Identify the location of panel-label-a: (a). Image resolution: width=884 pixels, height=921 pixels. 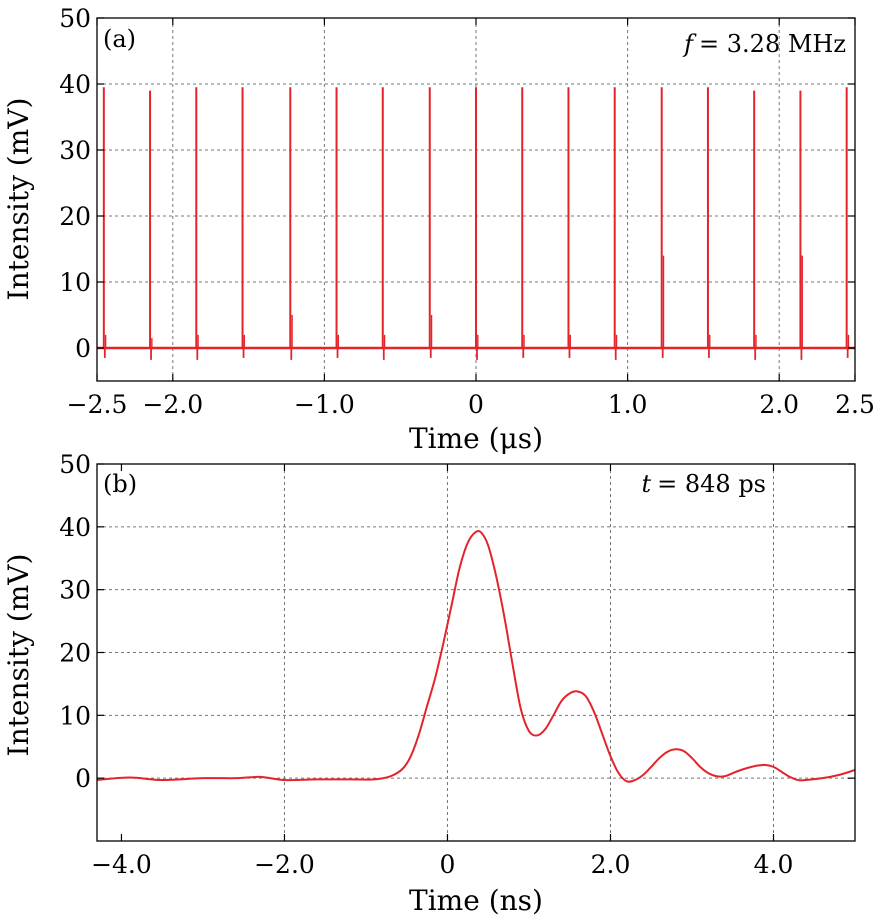
(119, 39).